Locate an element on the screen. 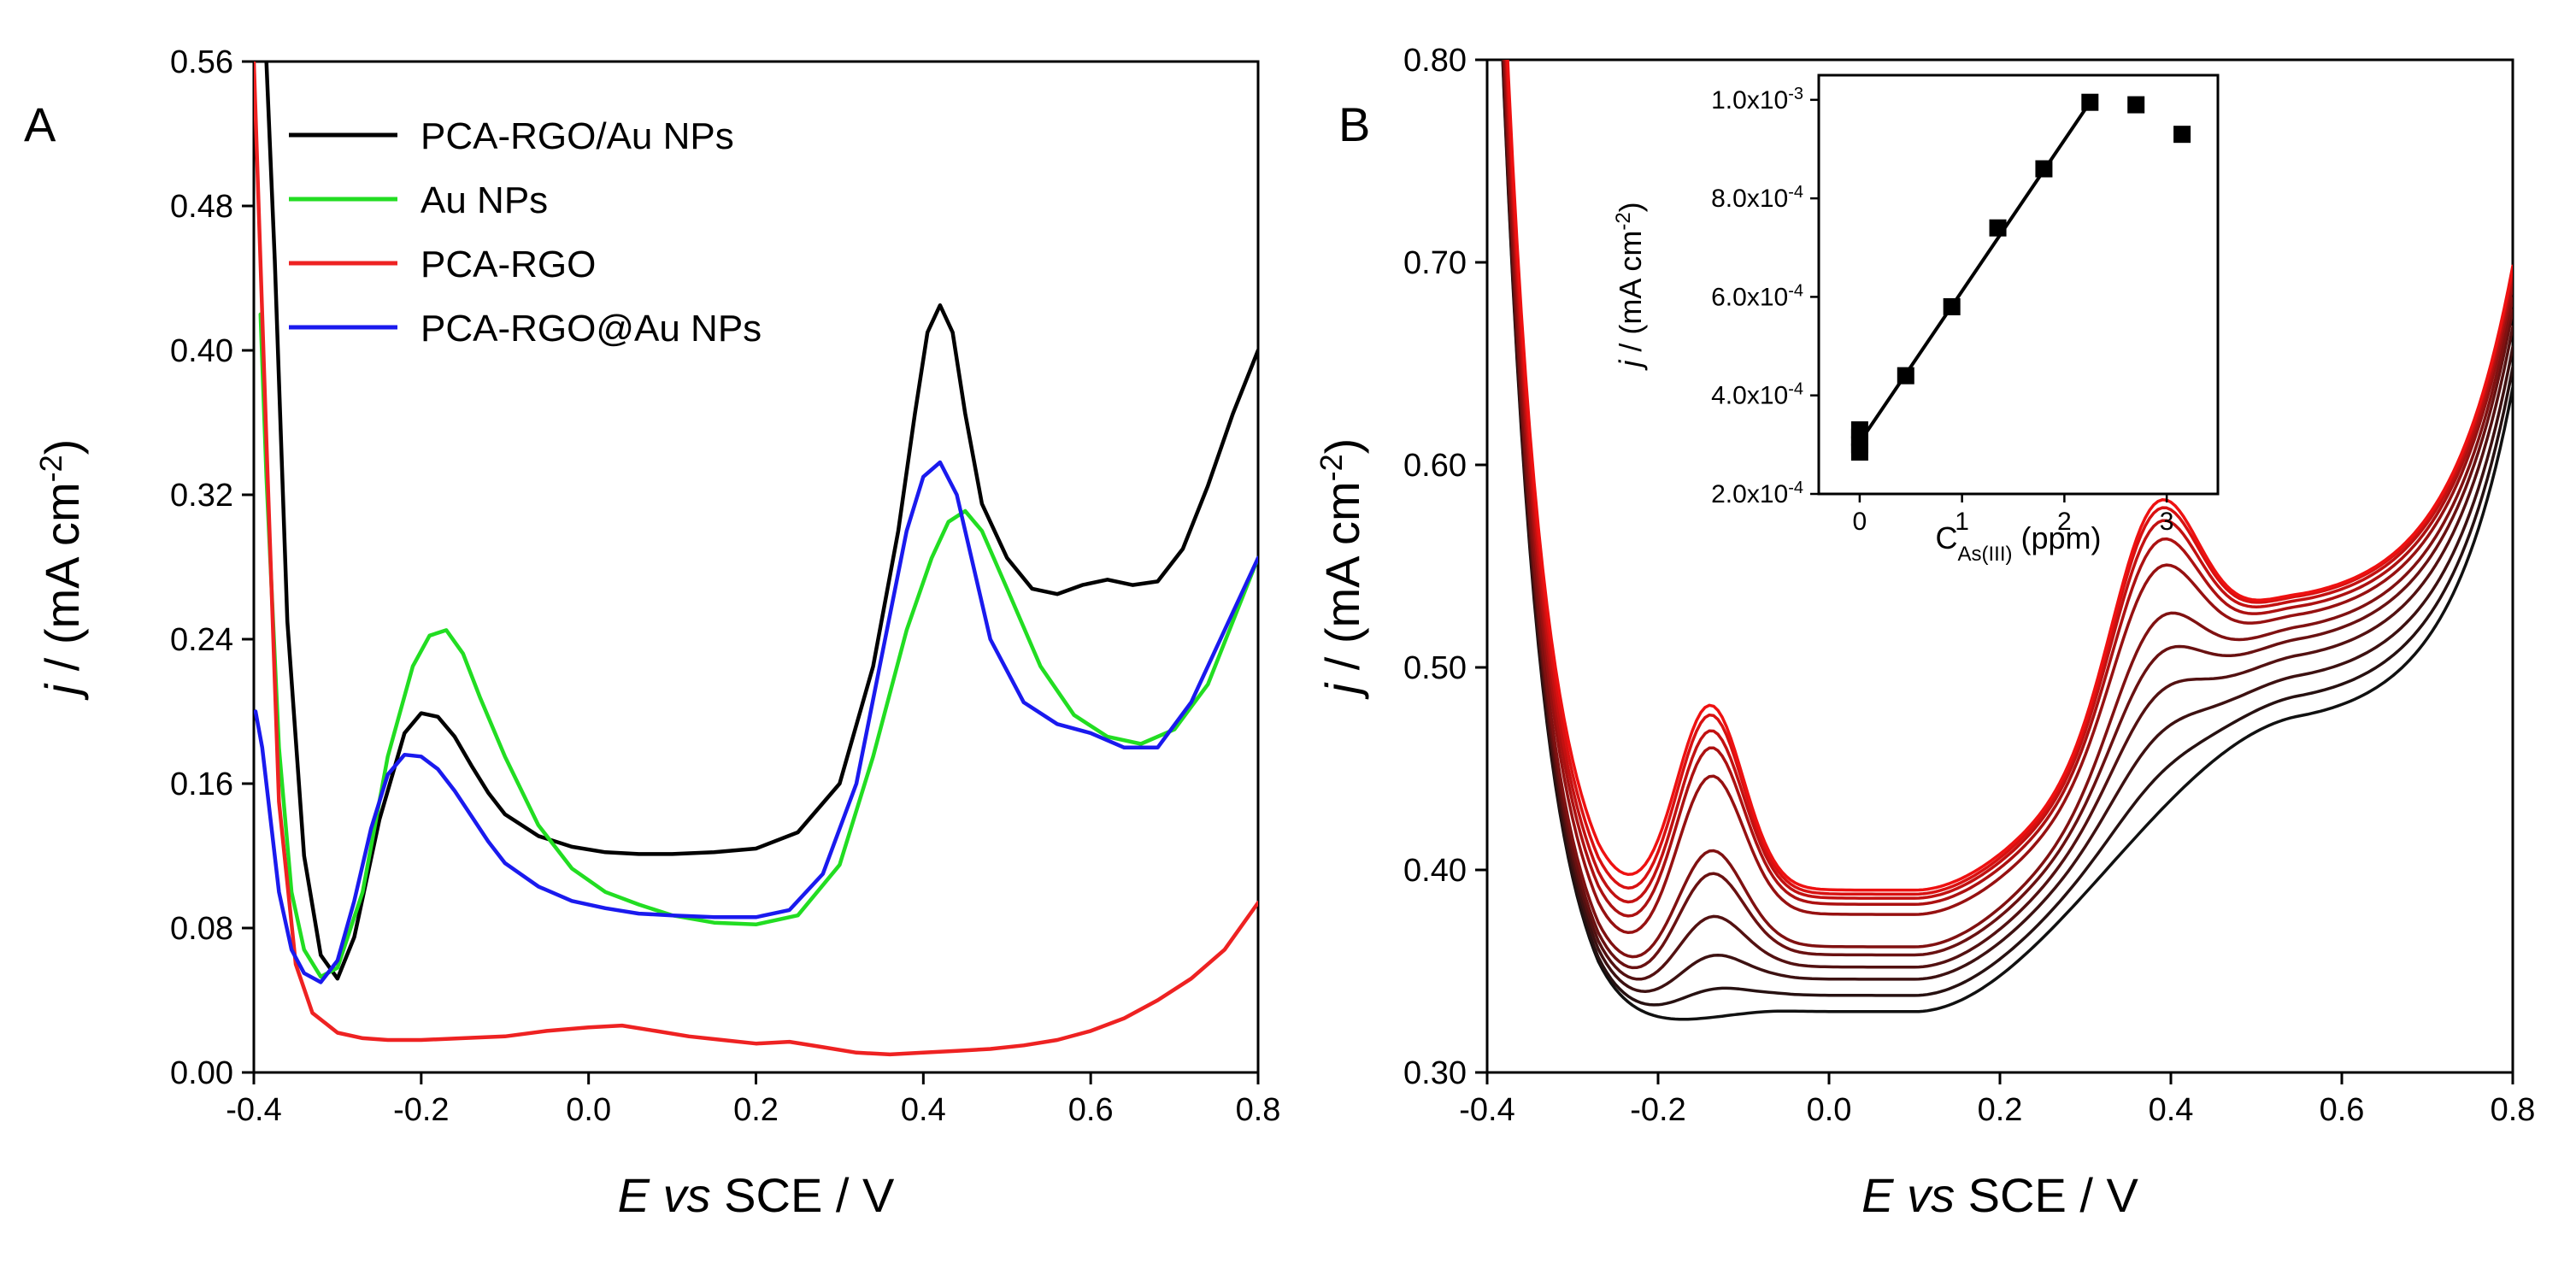 Image resolution: width=2576 pixels, height=1269 pixels. panel-a-y-tick-label: 0.08 is located at coordinates (201, 929).